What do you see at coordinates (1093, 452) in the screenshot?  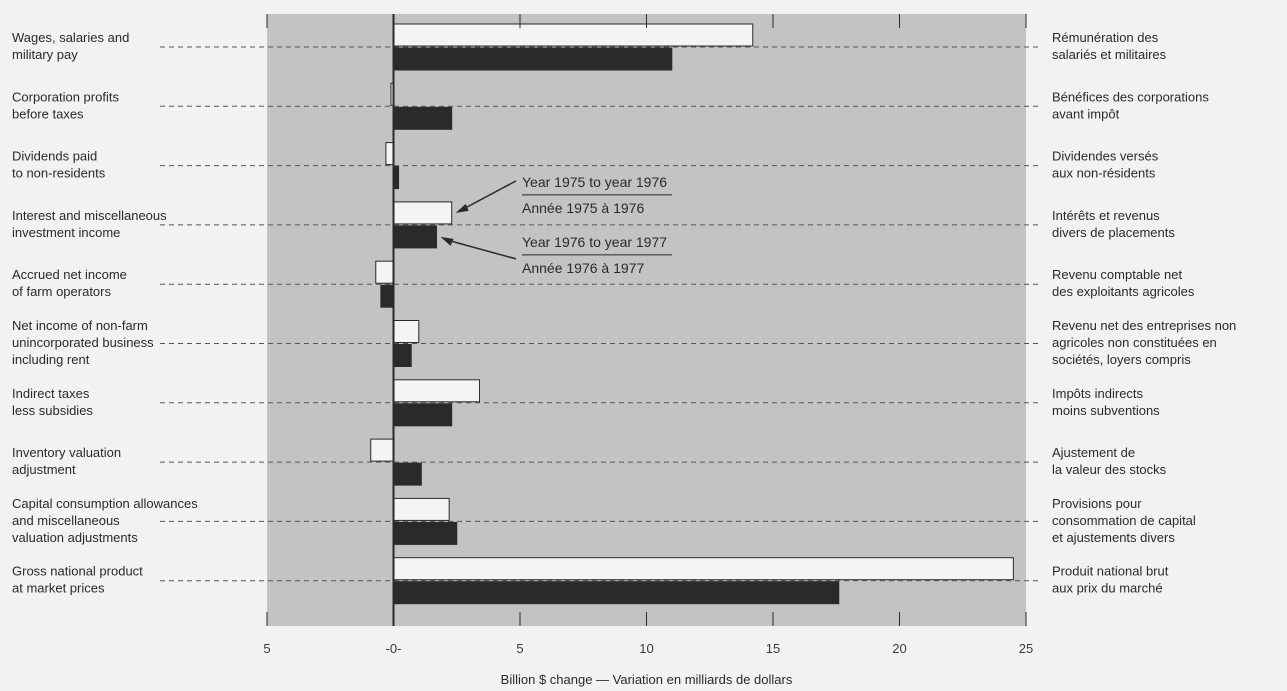 I see `category-label-fr: Ajustement de` at bounding box center [1093, 452].